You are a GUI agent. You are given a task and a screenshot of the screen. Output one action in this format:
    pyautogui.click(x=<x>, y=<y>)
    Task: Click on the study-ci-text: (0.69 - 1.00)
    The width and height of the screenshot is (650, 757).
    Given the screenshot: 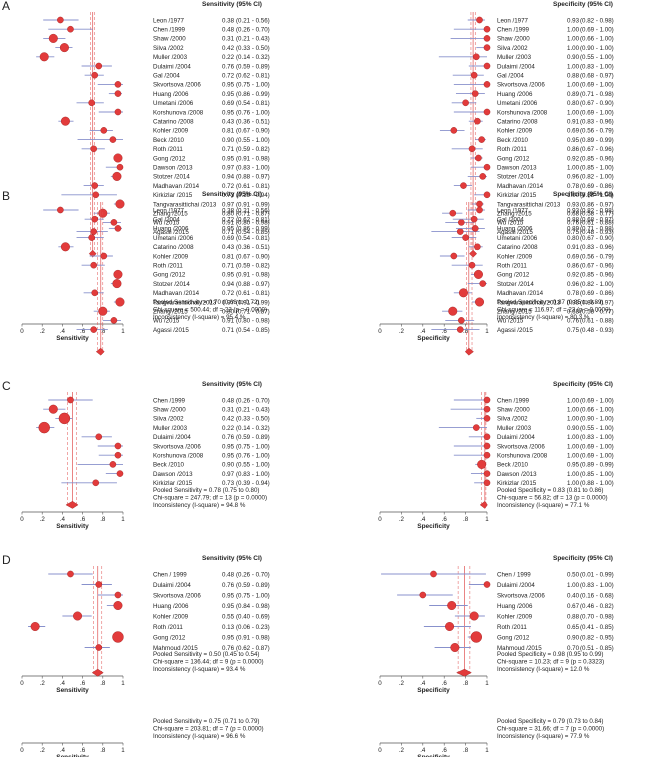 What is the action you would take?
    pyautogui.click(x=597, y=85)
    